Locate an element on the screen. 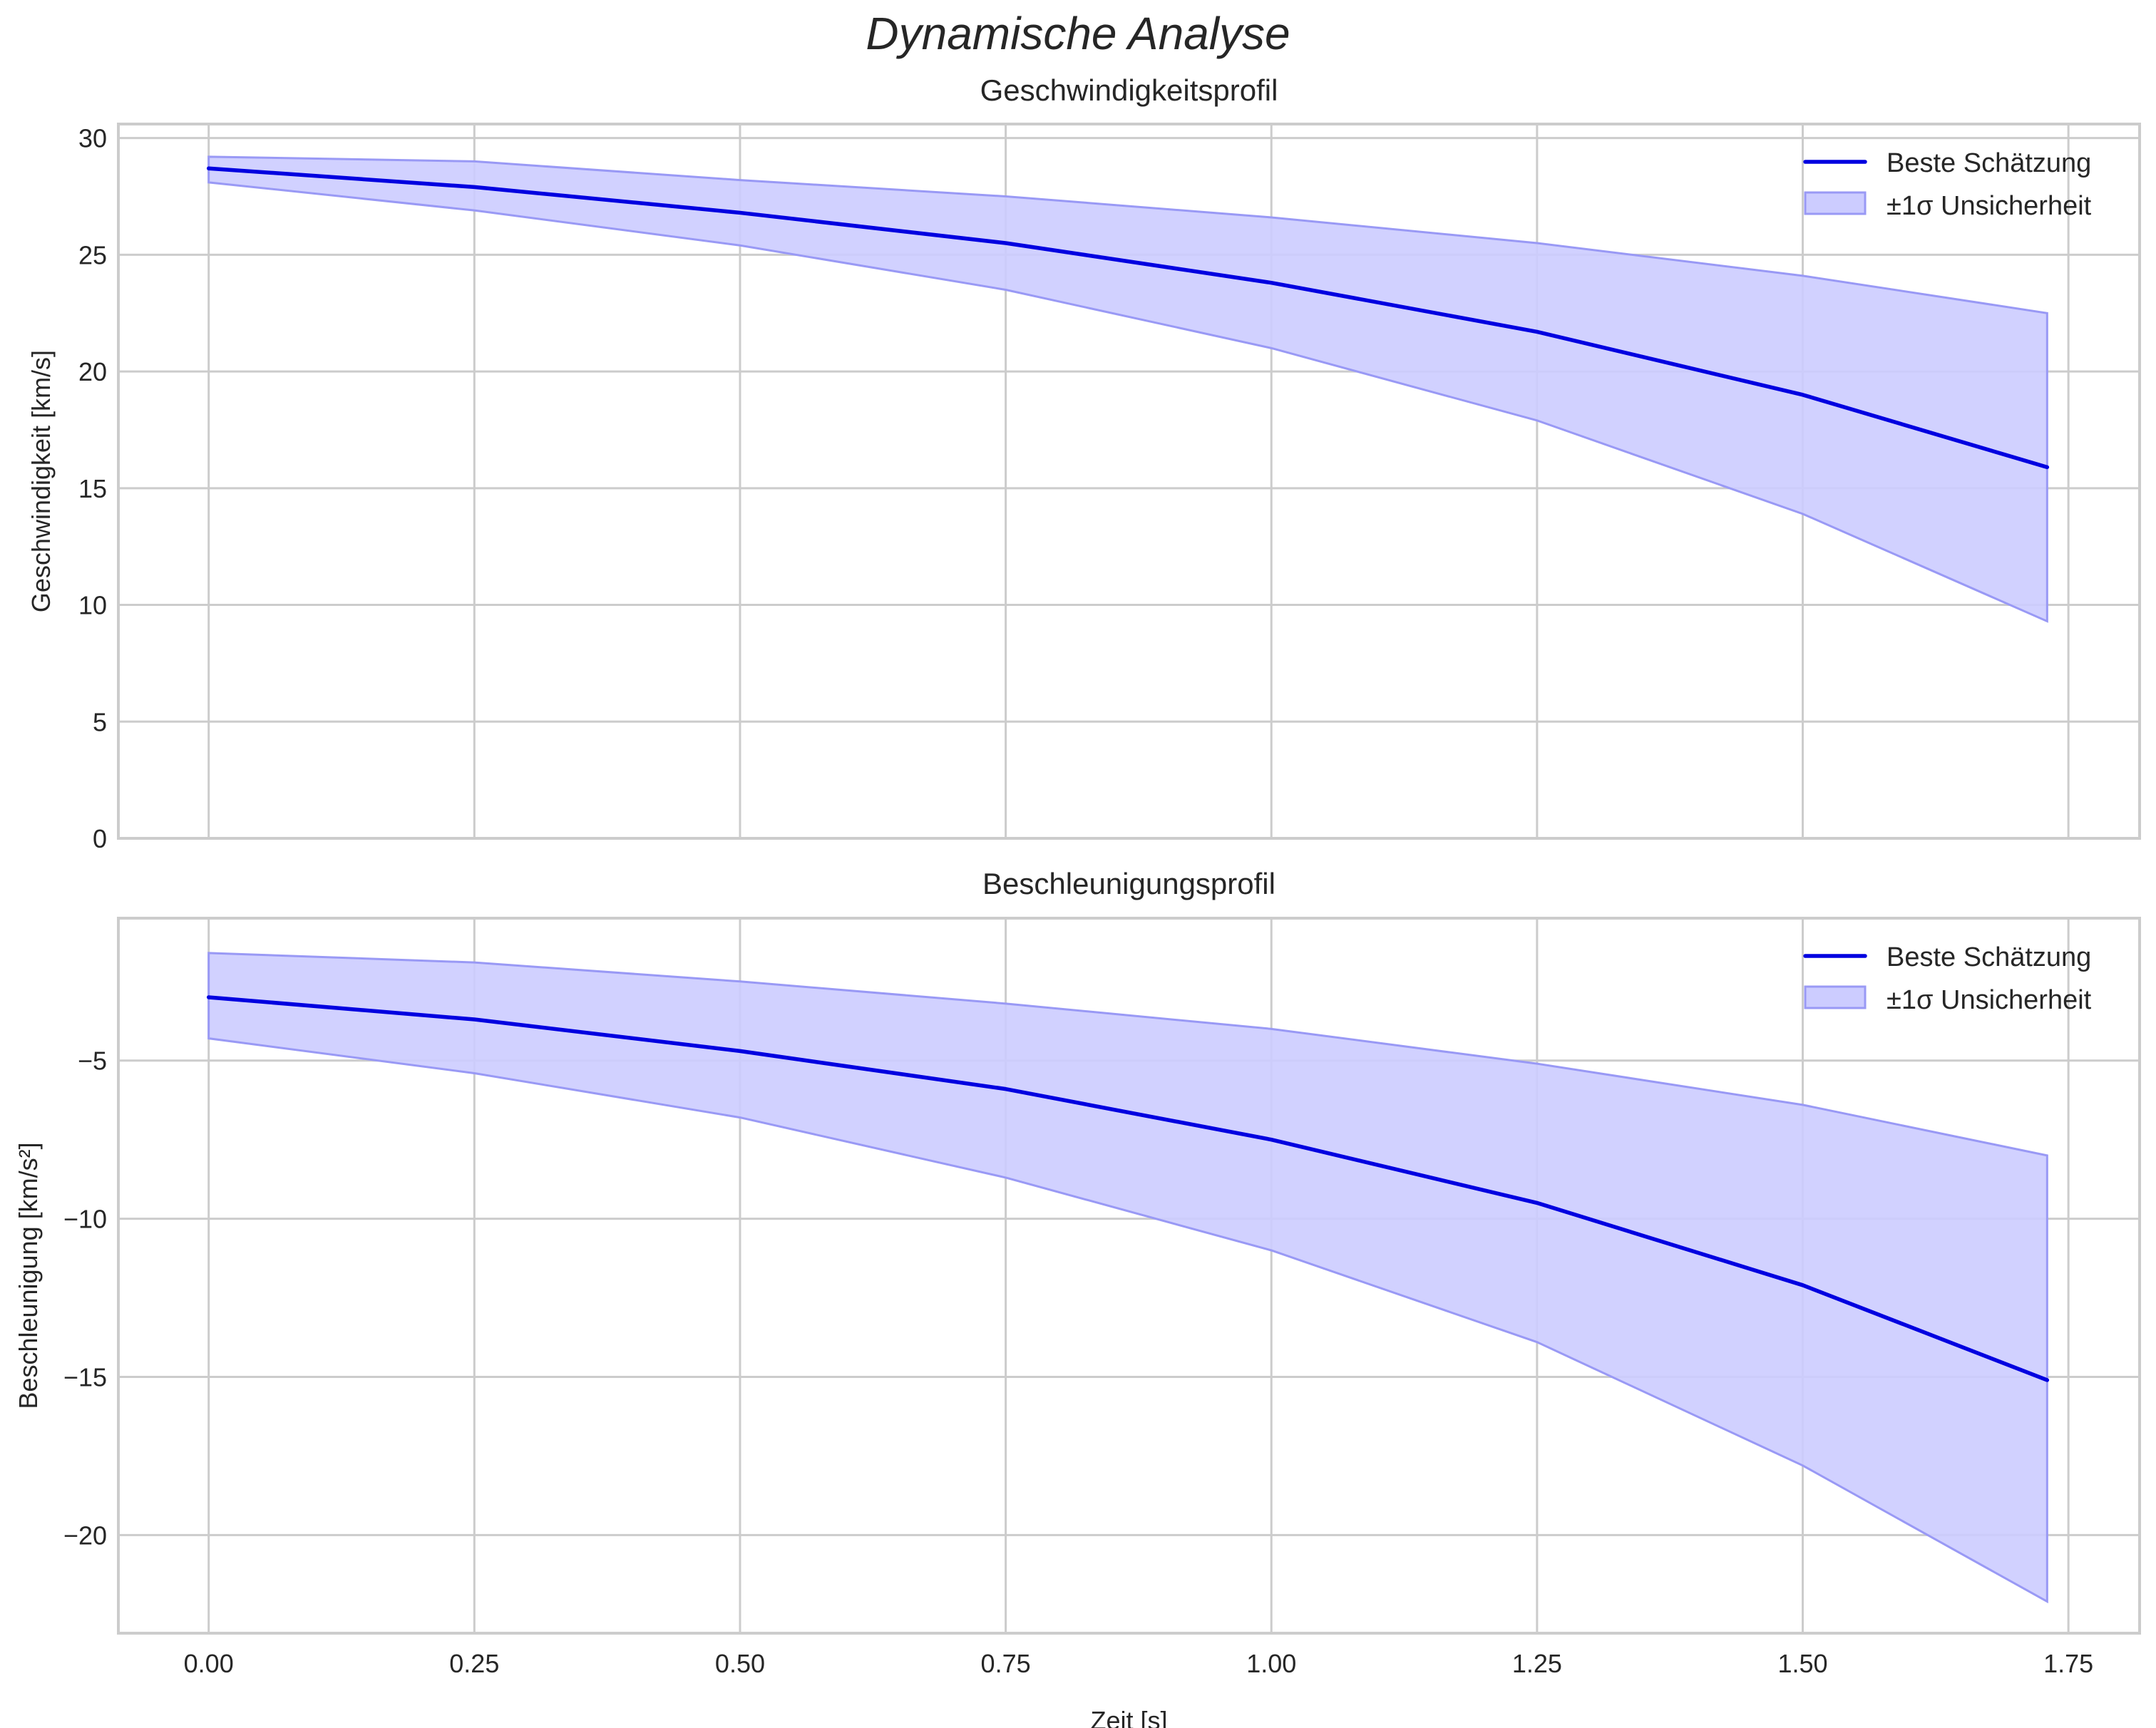 This screenshot has width=2156, height=1728. acceleration-subplot-title: Beschleunigungsprofil is located at coordinates (1128, 883).